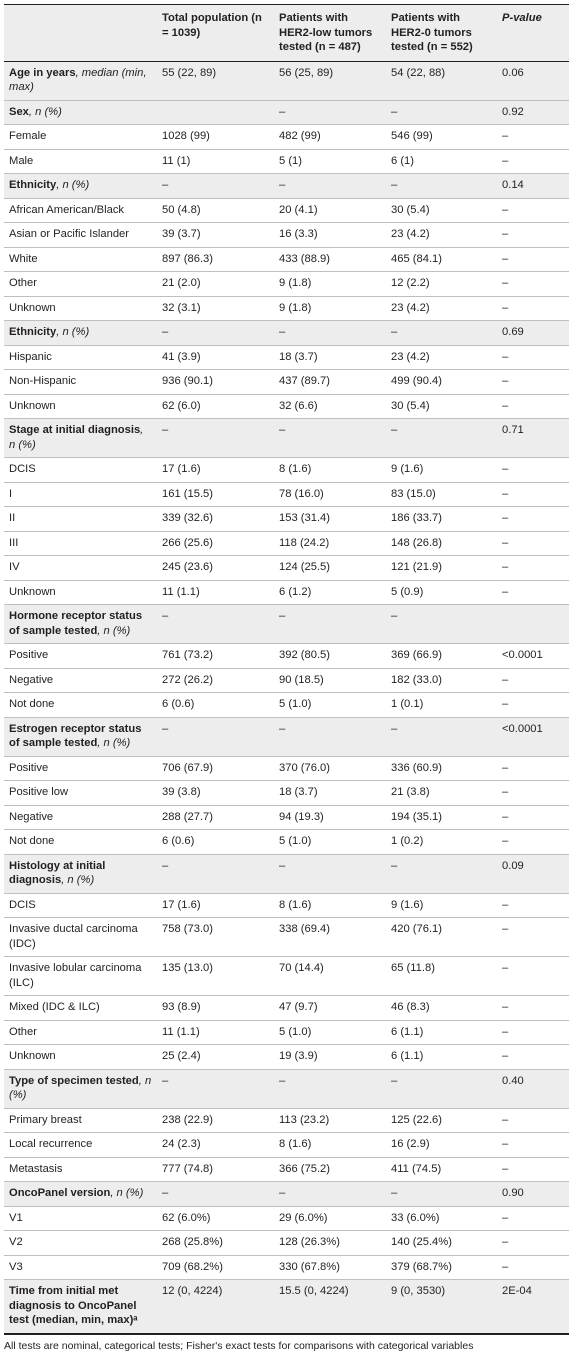 This screenshot has height=1353, width=585. Describe the element at coordinates (80, 357) in the screenshot. I see `row-label: Hispanic` at that location.